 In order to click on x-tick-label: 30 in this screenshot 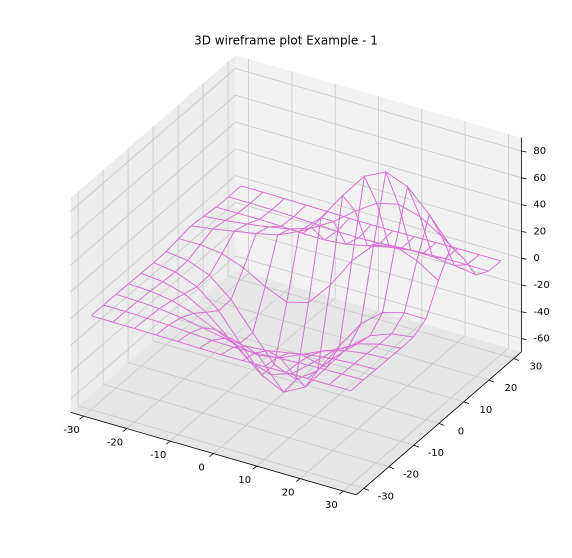, I will do `click(331, 505)`.